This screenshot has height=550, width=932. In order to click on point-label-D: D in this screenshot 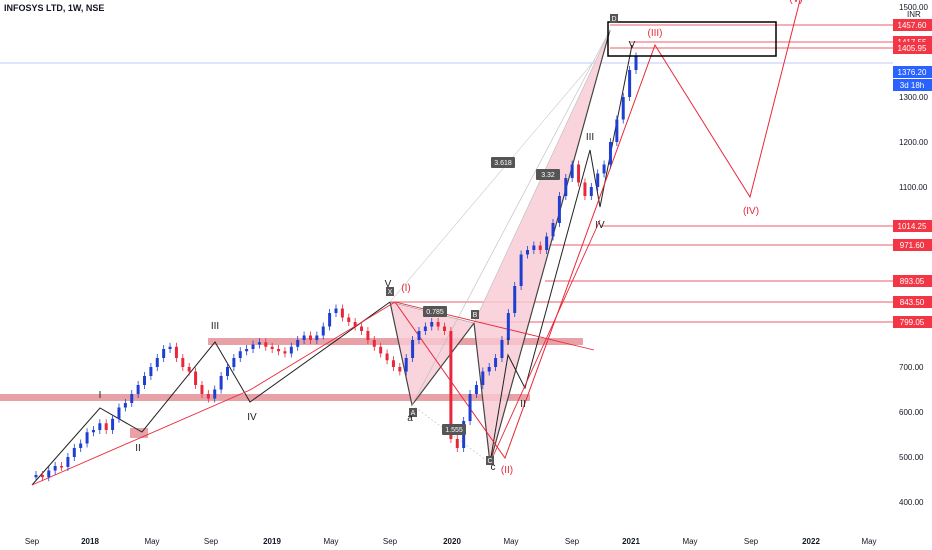, I will do `click(613, 19)`.